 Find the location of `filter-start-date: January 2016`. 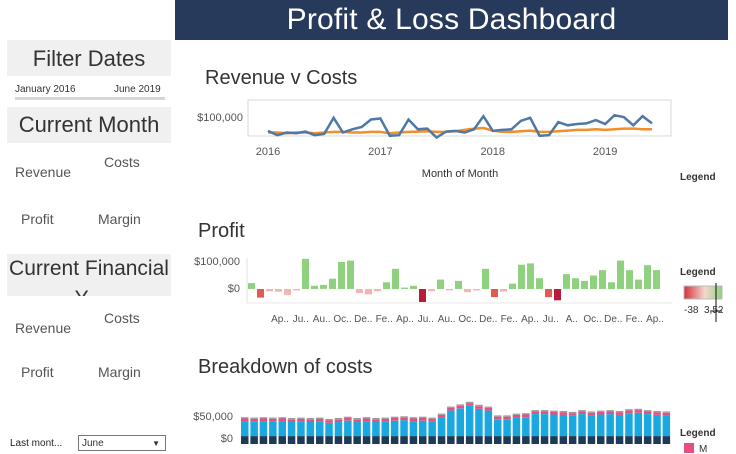

filter-start-date: January 2016 is located at coordinates (45, 89).